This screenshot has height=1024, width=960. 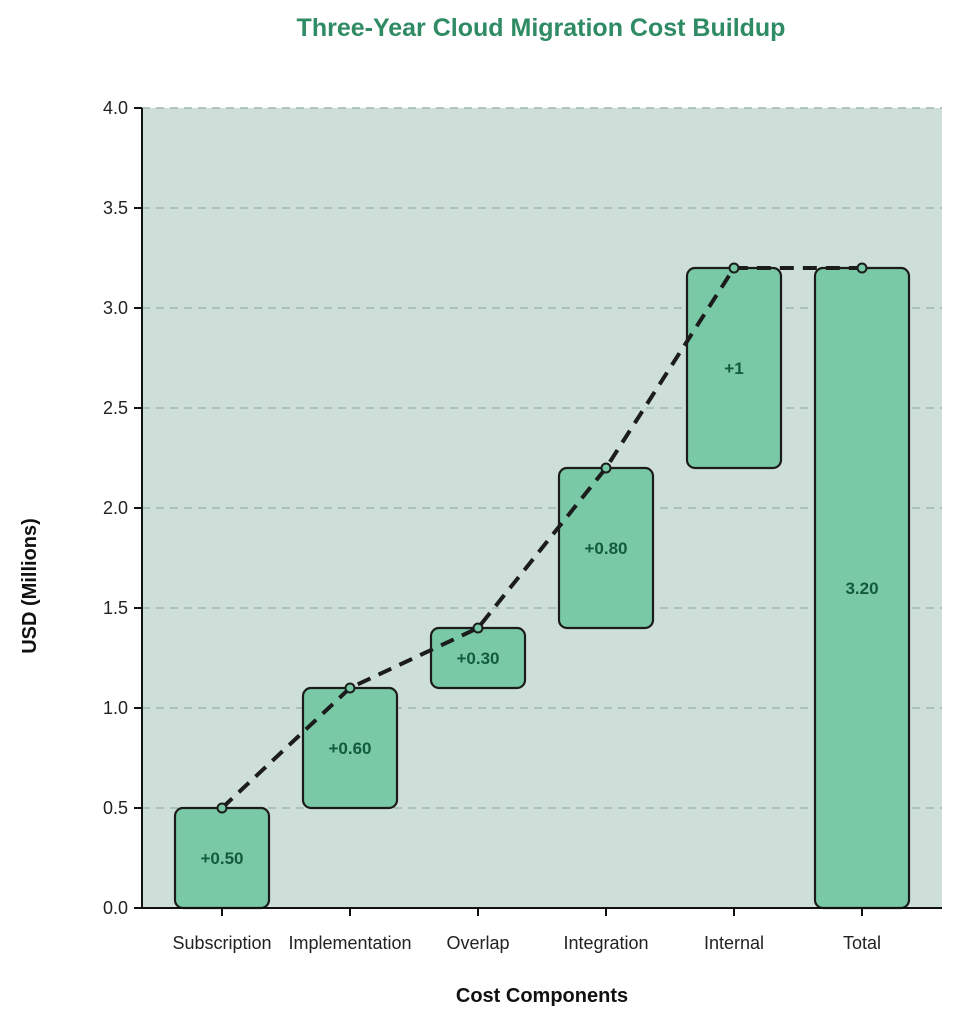 I want to click on y-tick-label: 0.5, so click(x=115, y=808).